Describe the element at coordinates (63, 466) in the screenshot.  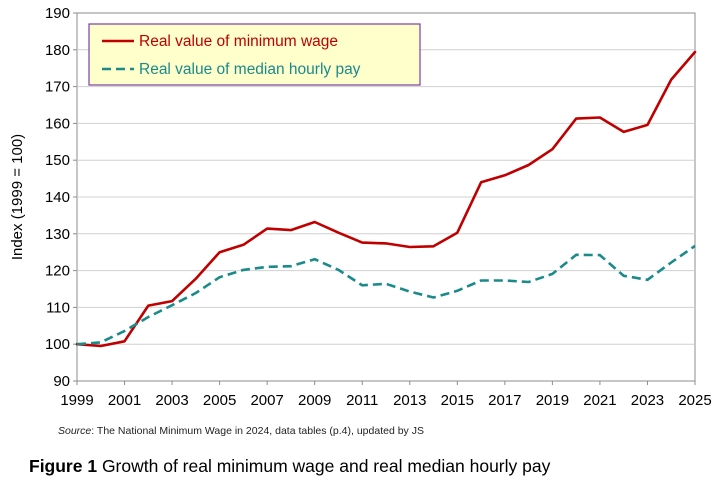
I see `caption-label: Figure 1` at that location.